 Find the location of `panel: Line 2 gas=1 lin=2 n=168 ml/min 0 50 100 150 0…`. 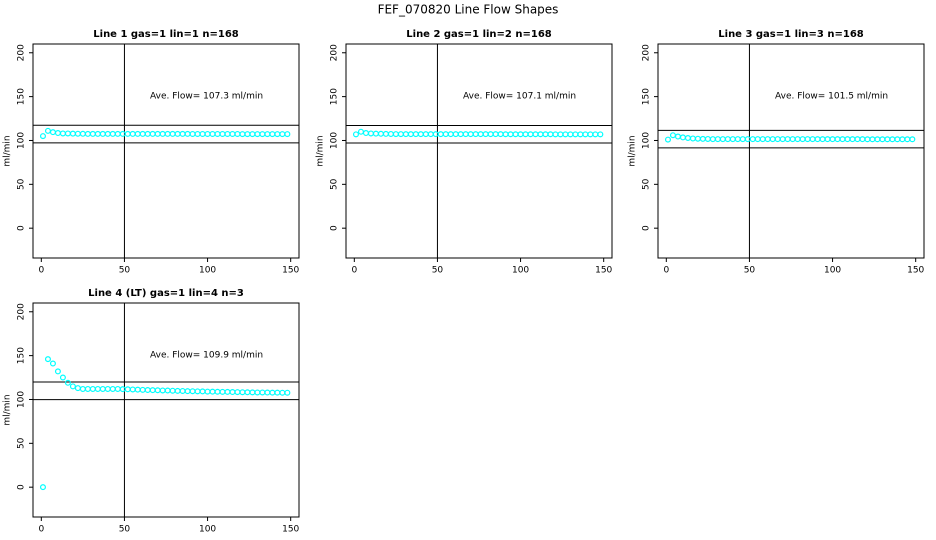

panel: Line 2 gas=1 lin=2 n=168 ml/min 0 50 100 150 0… is located at coordinates (464, 152).